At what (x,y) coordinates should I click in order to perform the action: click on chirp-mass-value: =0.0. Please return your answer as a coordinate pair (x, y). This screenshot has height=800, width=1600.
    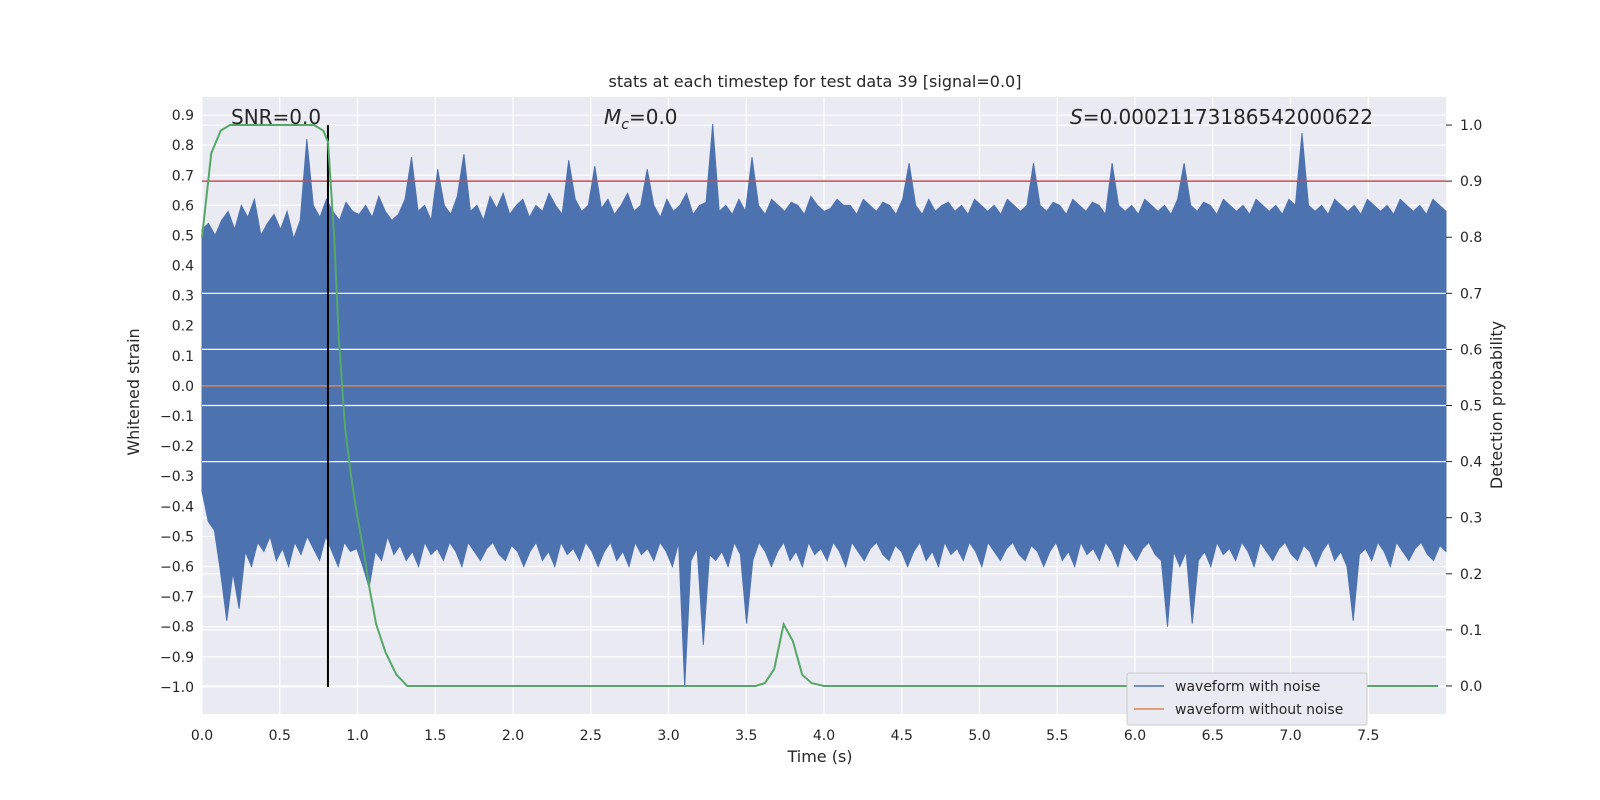
    Looking at the image, I should click on (653, 117).